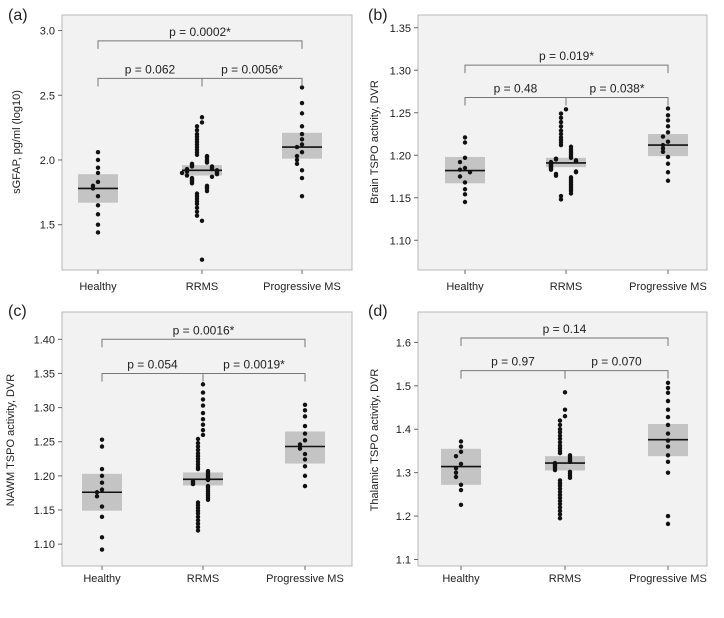 Image resolution: width=724 pixels, height=618 pixels. I want to click on y-tick-label: 2.0, so click(47, 161).